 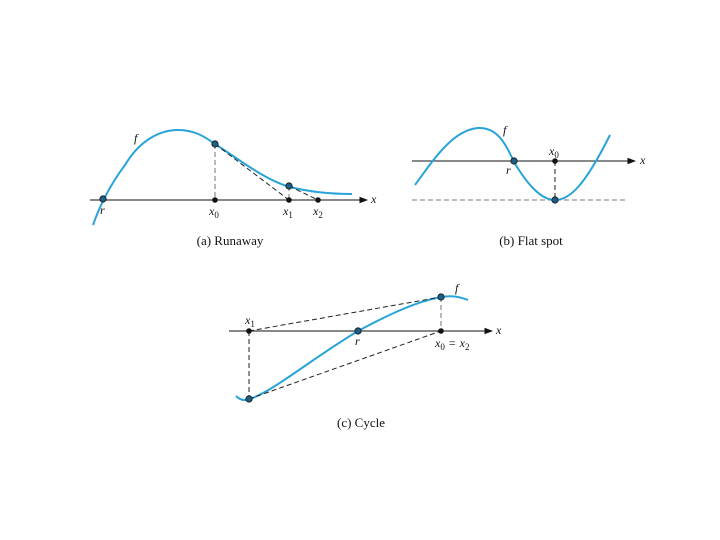 I want to click on panel-b-flat-spot: x f r x0 (b) Flat spot, so click(x=529, y=185).